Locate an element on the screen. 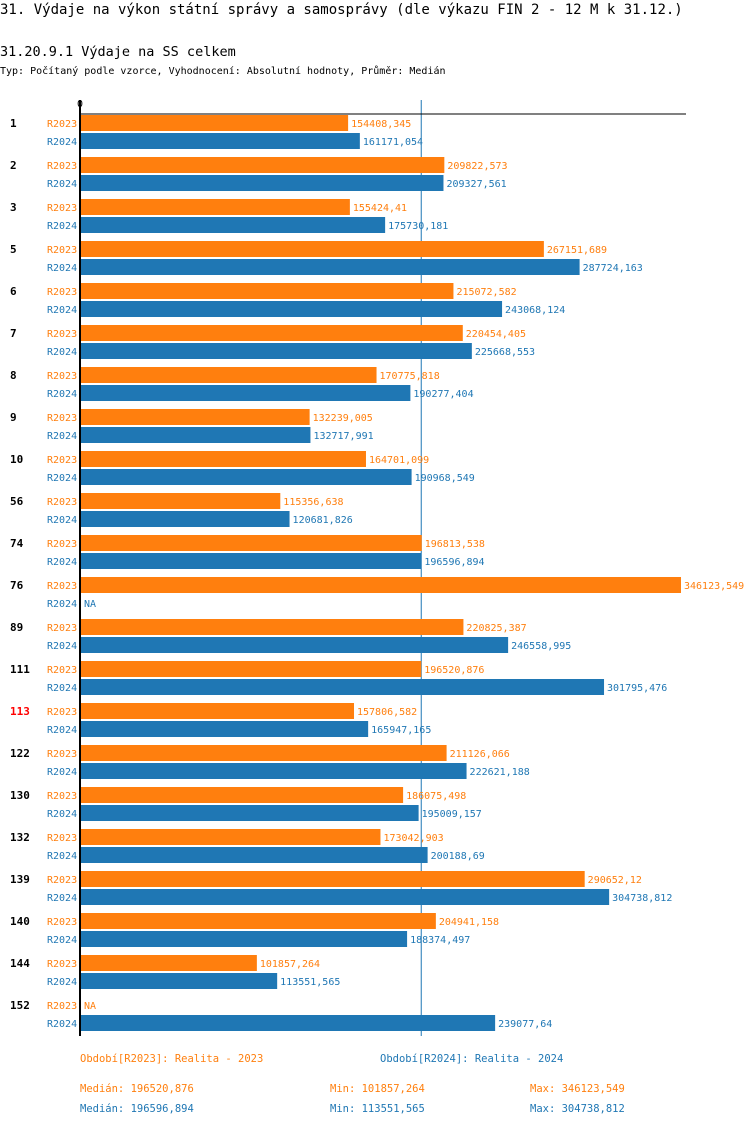 The width and height of the screenshot is (750, 1128). data-label: 165947,165 is located at coordinates (401, 730).